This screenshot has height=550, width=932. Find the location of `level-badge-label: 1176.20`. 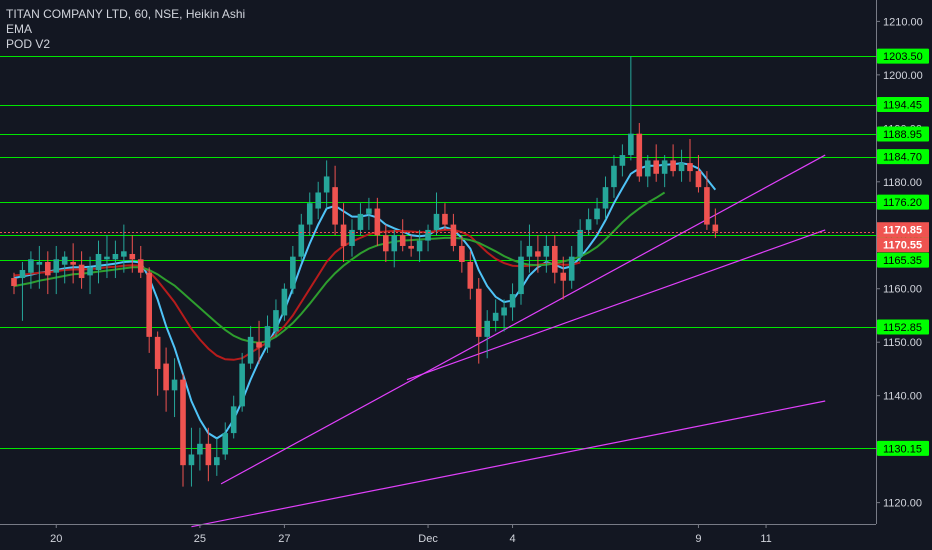

level-badge-label: 1176.20 is located at coordinates (902, 203).